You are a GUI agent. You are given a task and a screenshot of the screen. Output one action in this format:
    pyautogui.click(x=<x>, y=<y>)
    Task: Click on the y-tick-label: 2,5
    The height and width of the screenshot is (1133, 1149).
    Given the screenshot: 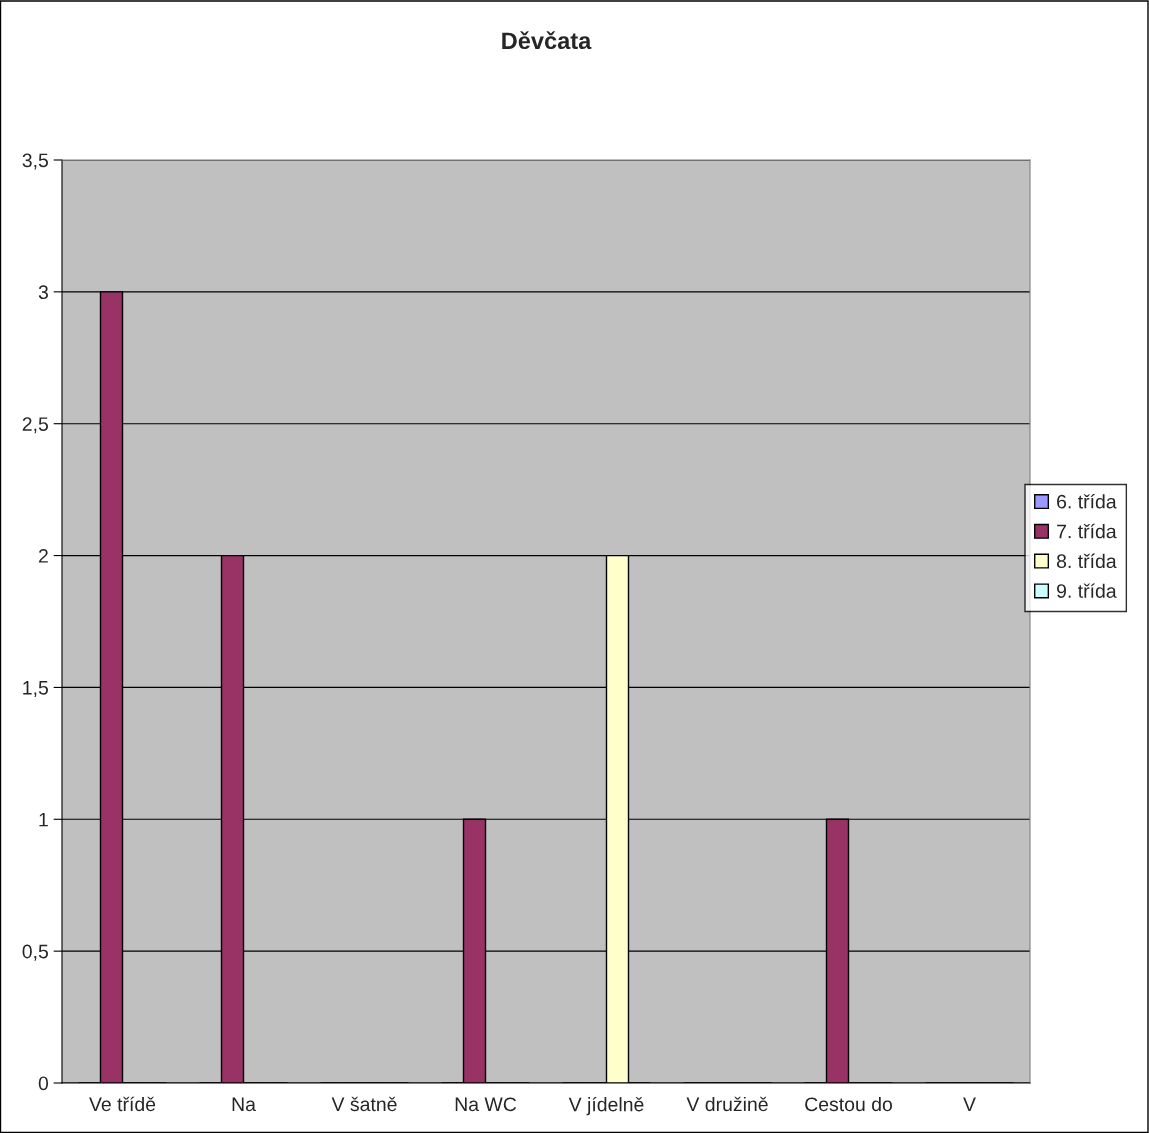 What is the action you would take?
    pyautogui.click(x=35, y=425)
    